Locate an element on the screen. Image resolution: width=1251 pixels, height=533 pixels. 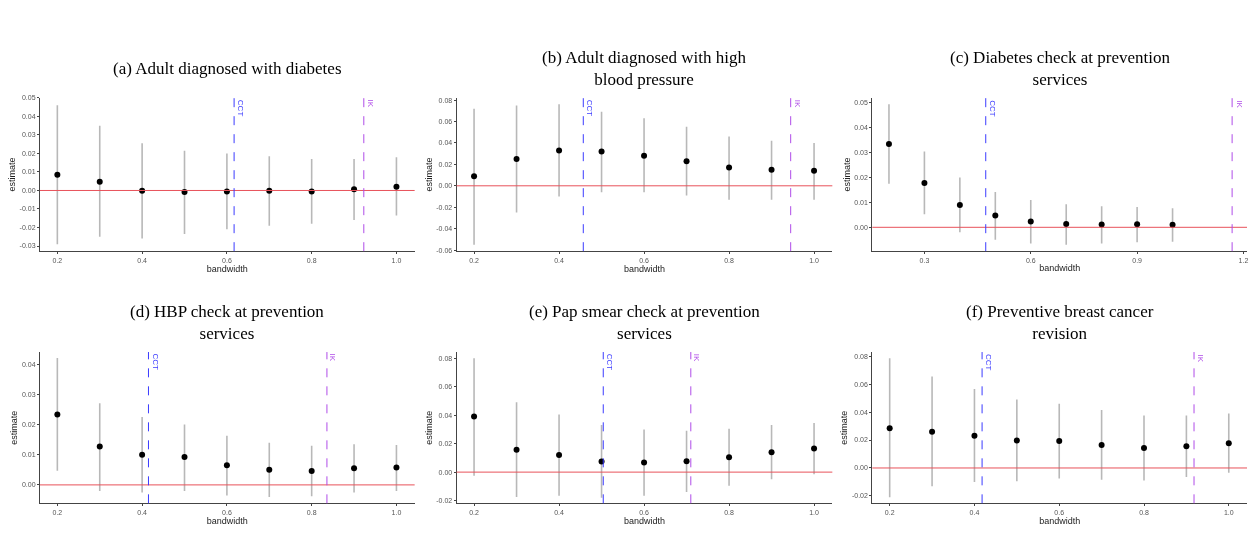
chart-title: (a) Adult diagnosed with diabetes is located at coordinates (227, 68).